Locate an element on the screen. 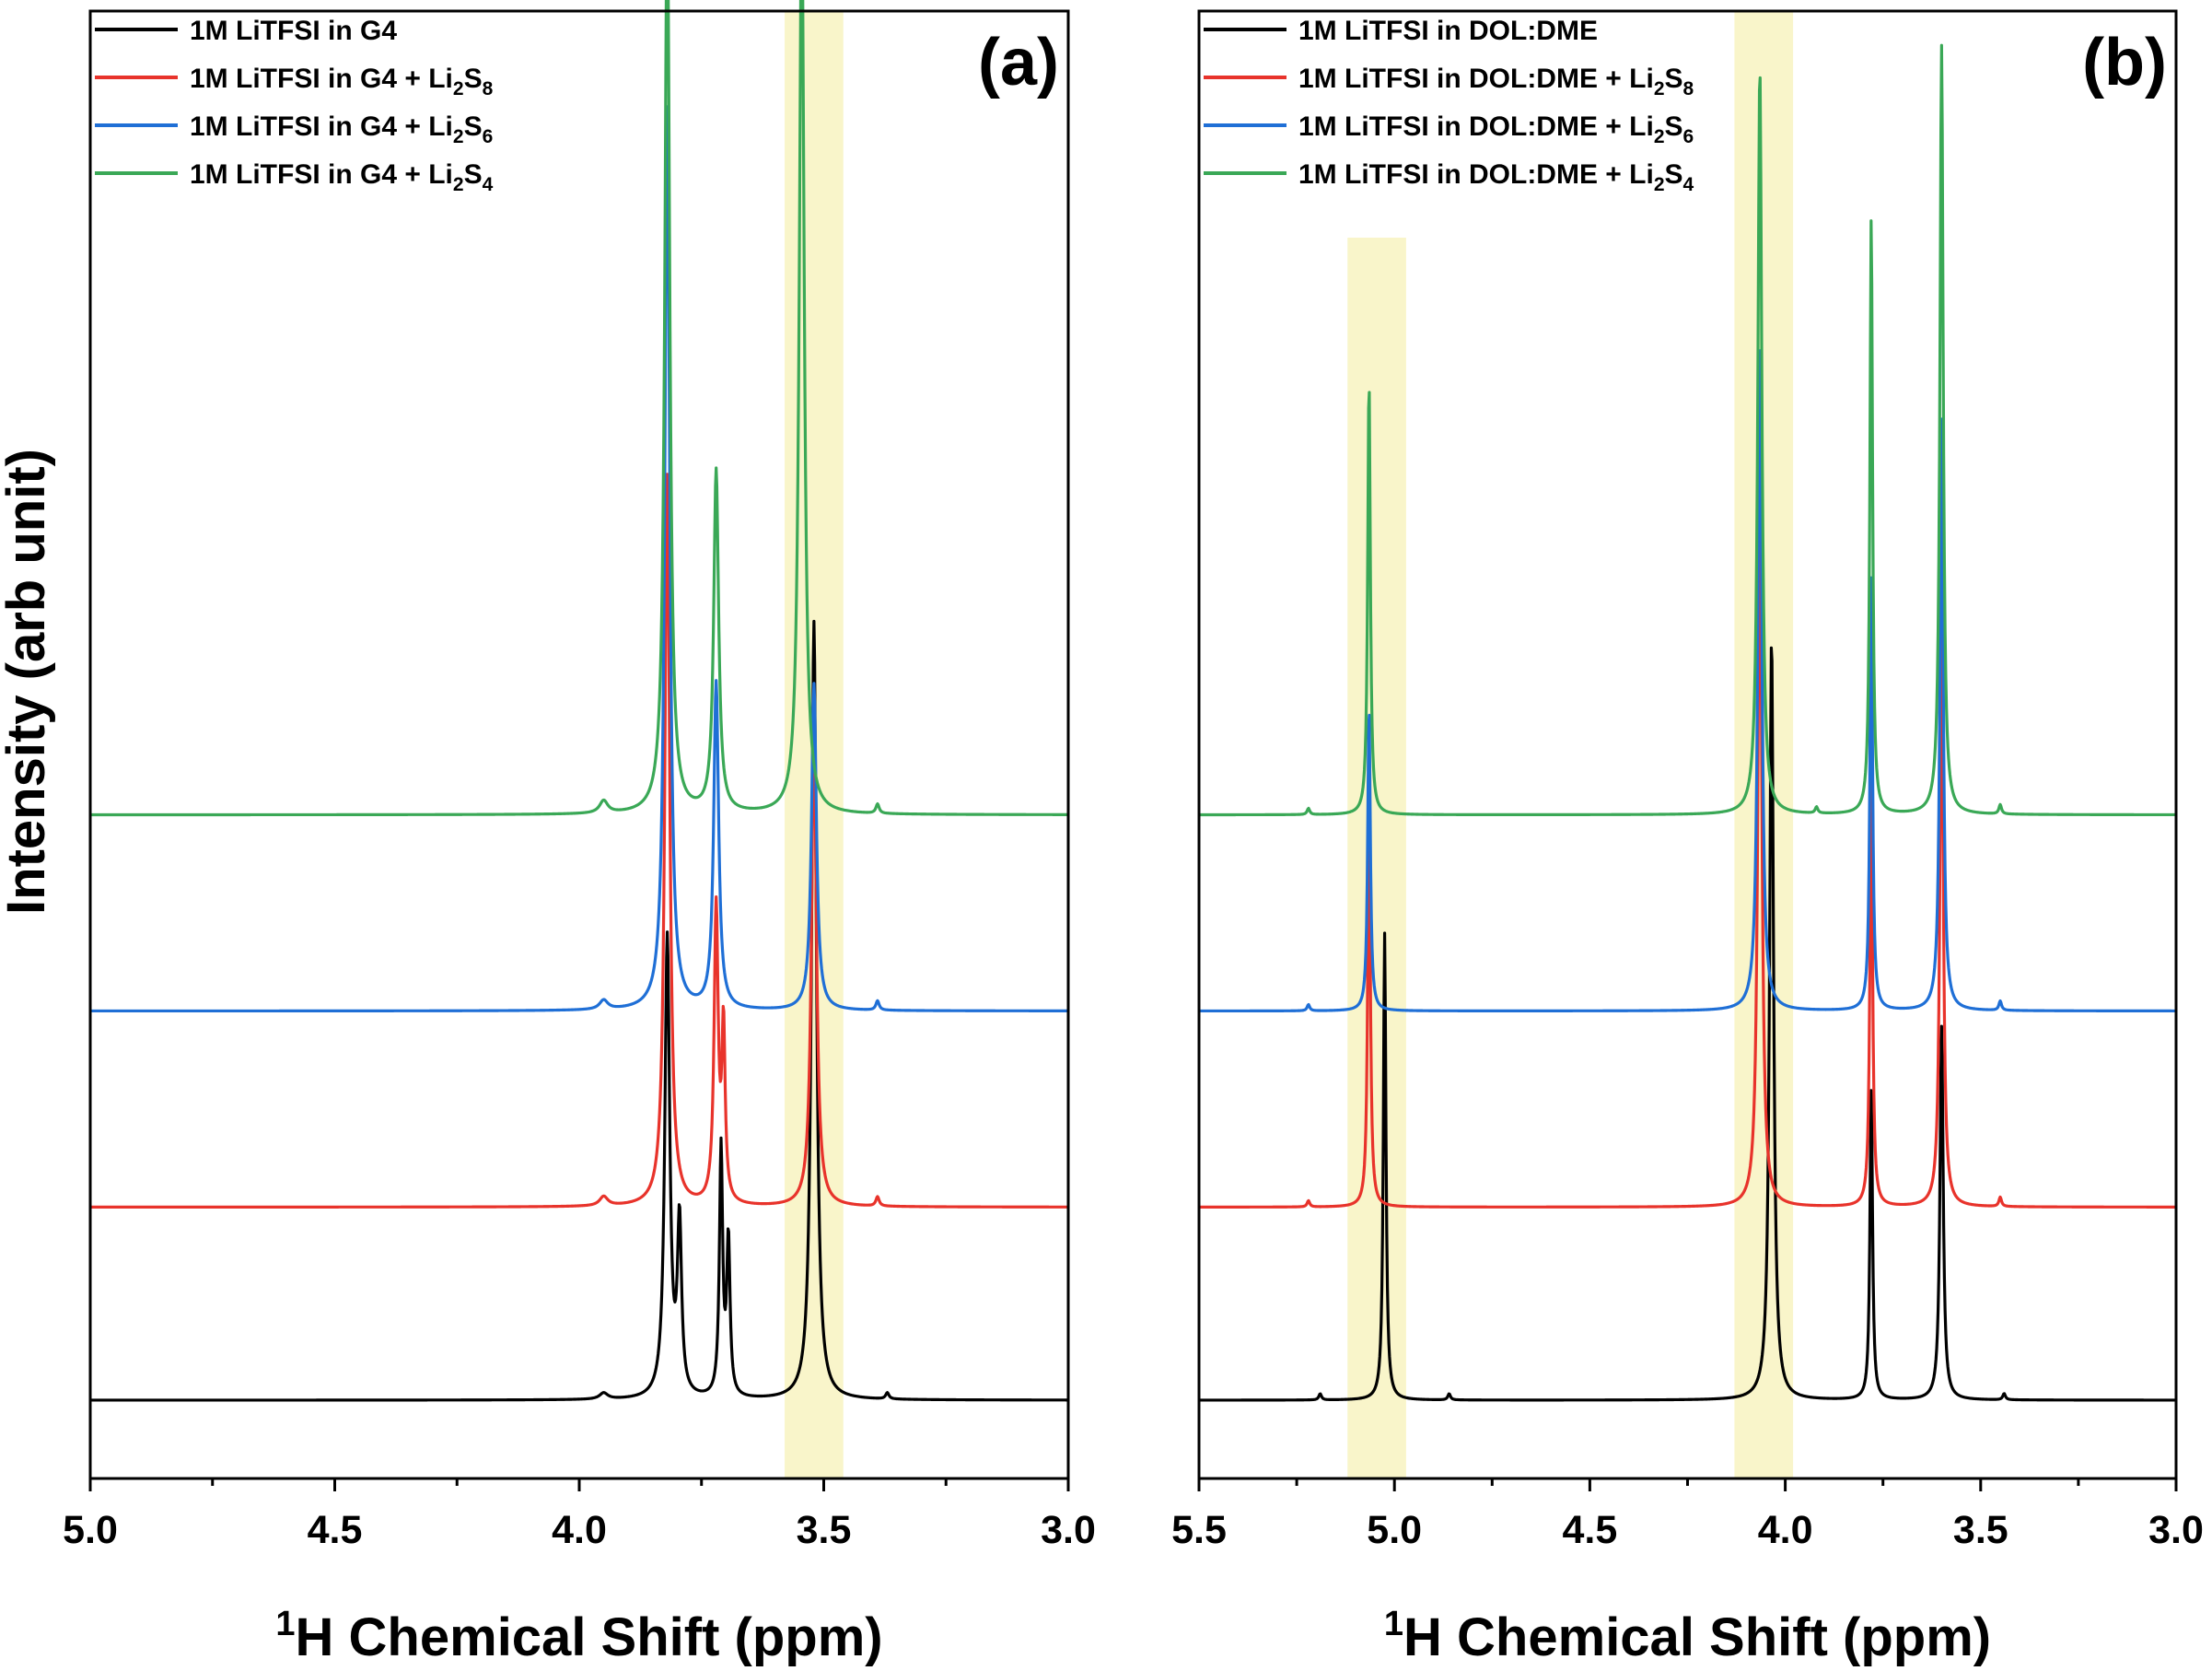 The height and width of the screenshot is (1671, 2212). y-axis-label: Intensity (arb unit) is located at coordinates (28, 682).